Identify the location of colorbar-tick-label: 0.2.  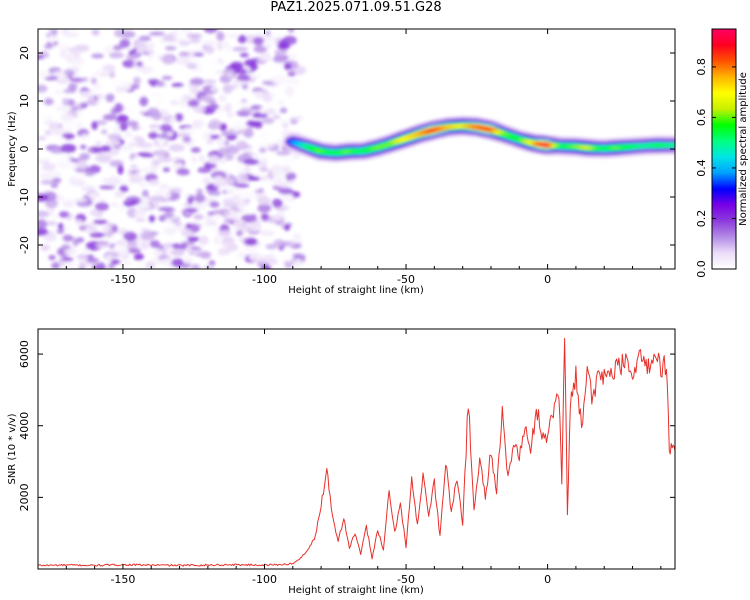
(701, 219).